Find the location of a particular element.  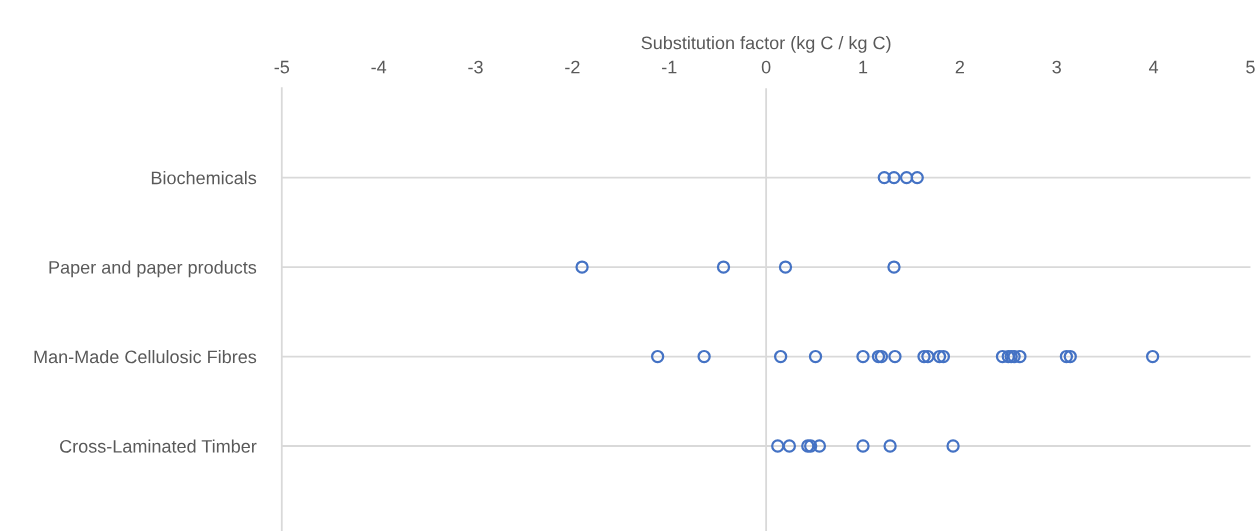

x-tick-label: -2 is located at coordinates (572, 67).